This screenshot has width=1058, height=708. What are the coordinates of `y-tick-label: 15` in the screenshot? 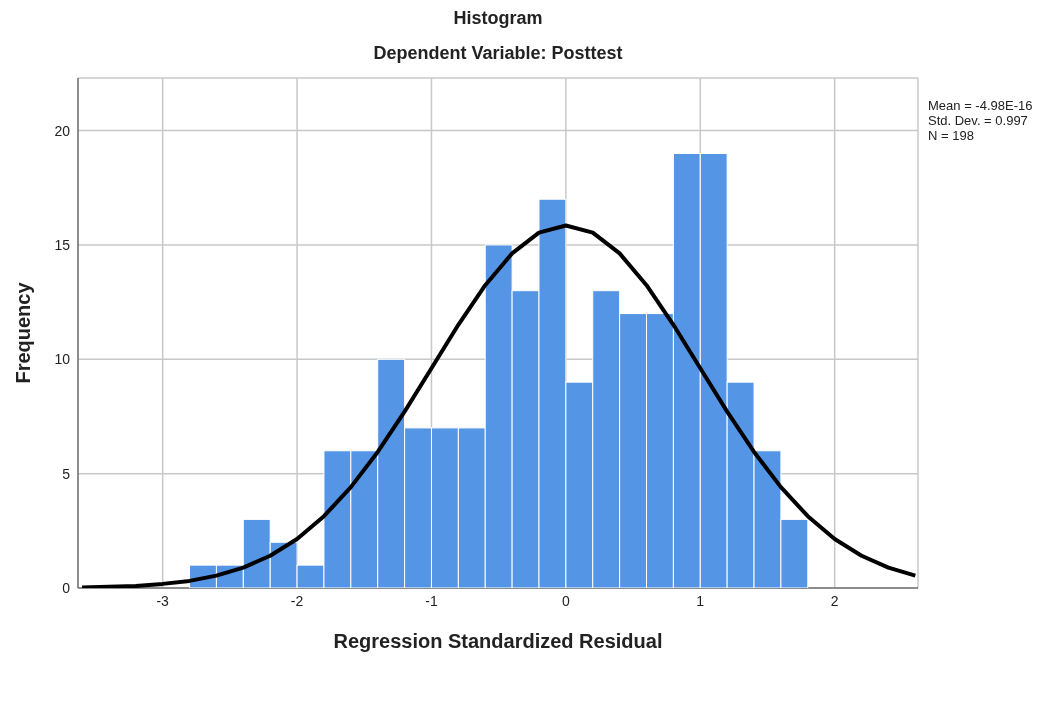 It's located at (62, 244).